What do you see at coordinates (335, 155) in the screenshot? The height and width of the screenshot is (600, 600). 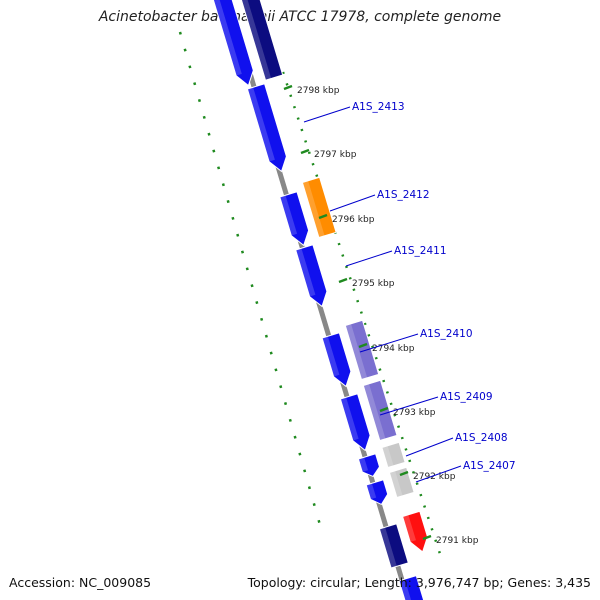 I see `scale-tick-label: 2797 kbp` at bounding box center [335, 155].